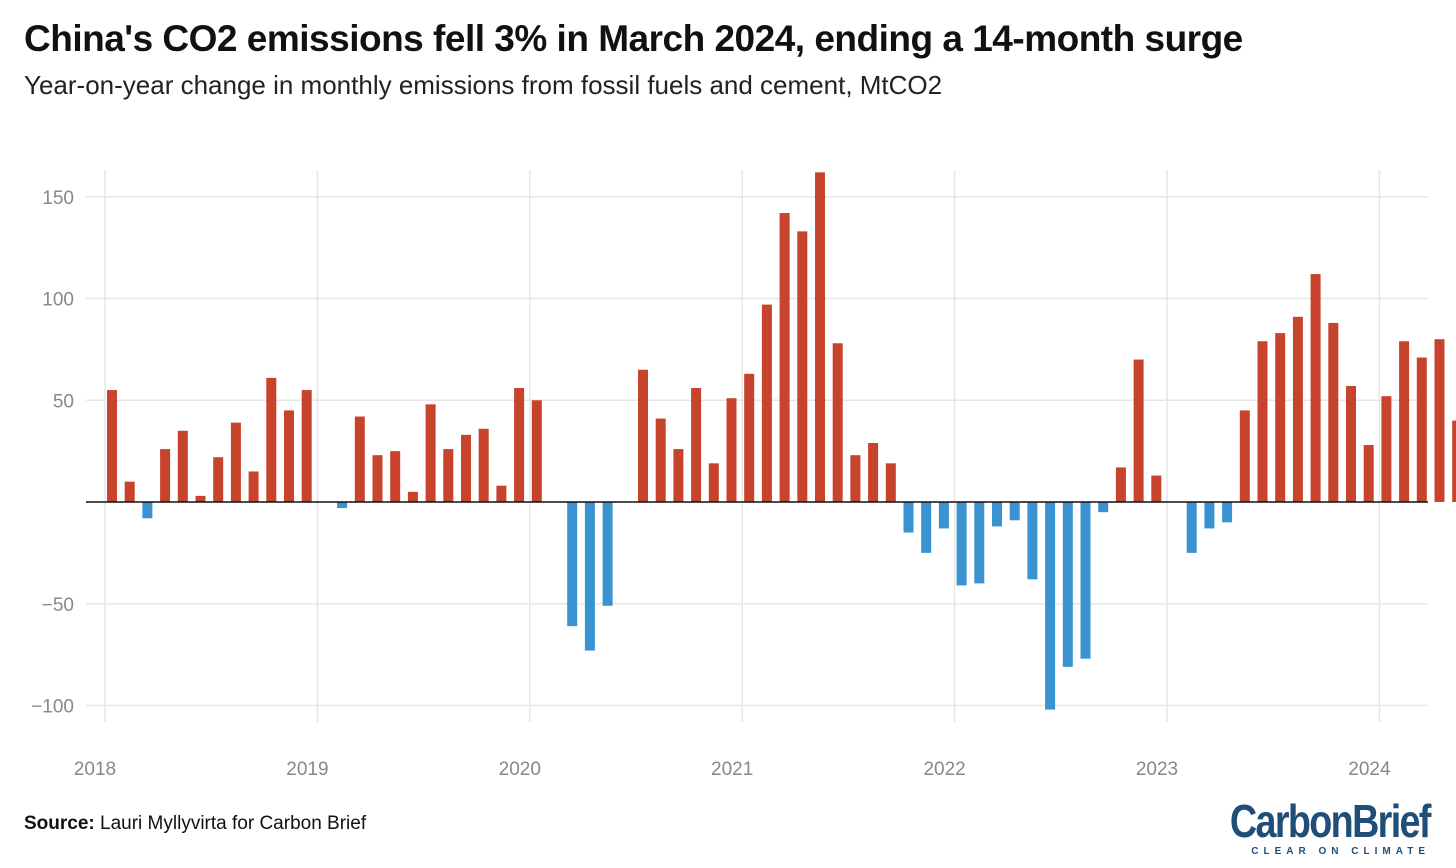  I want to click on x-tick-label: 2020, so click(520, 769).